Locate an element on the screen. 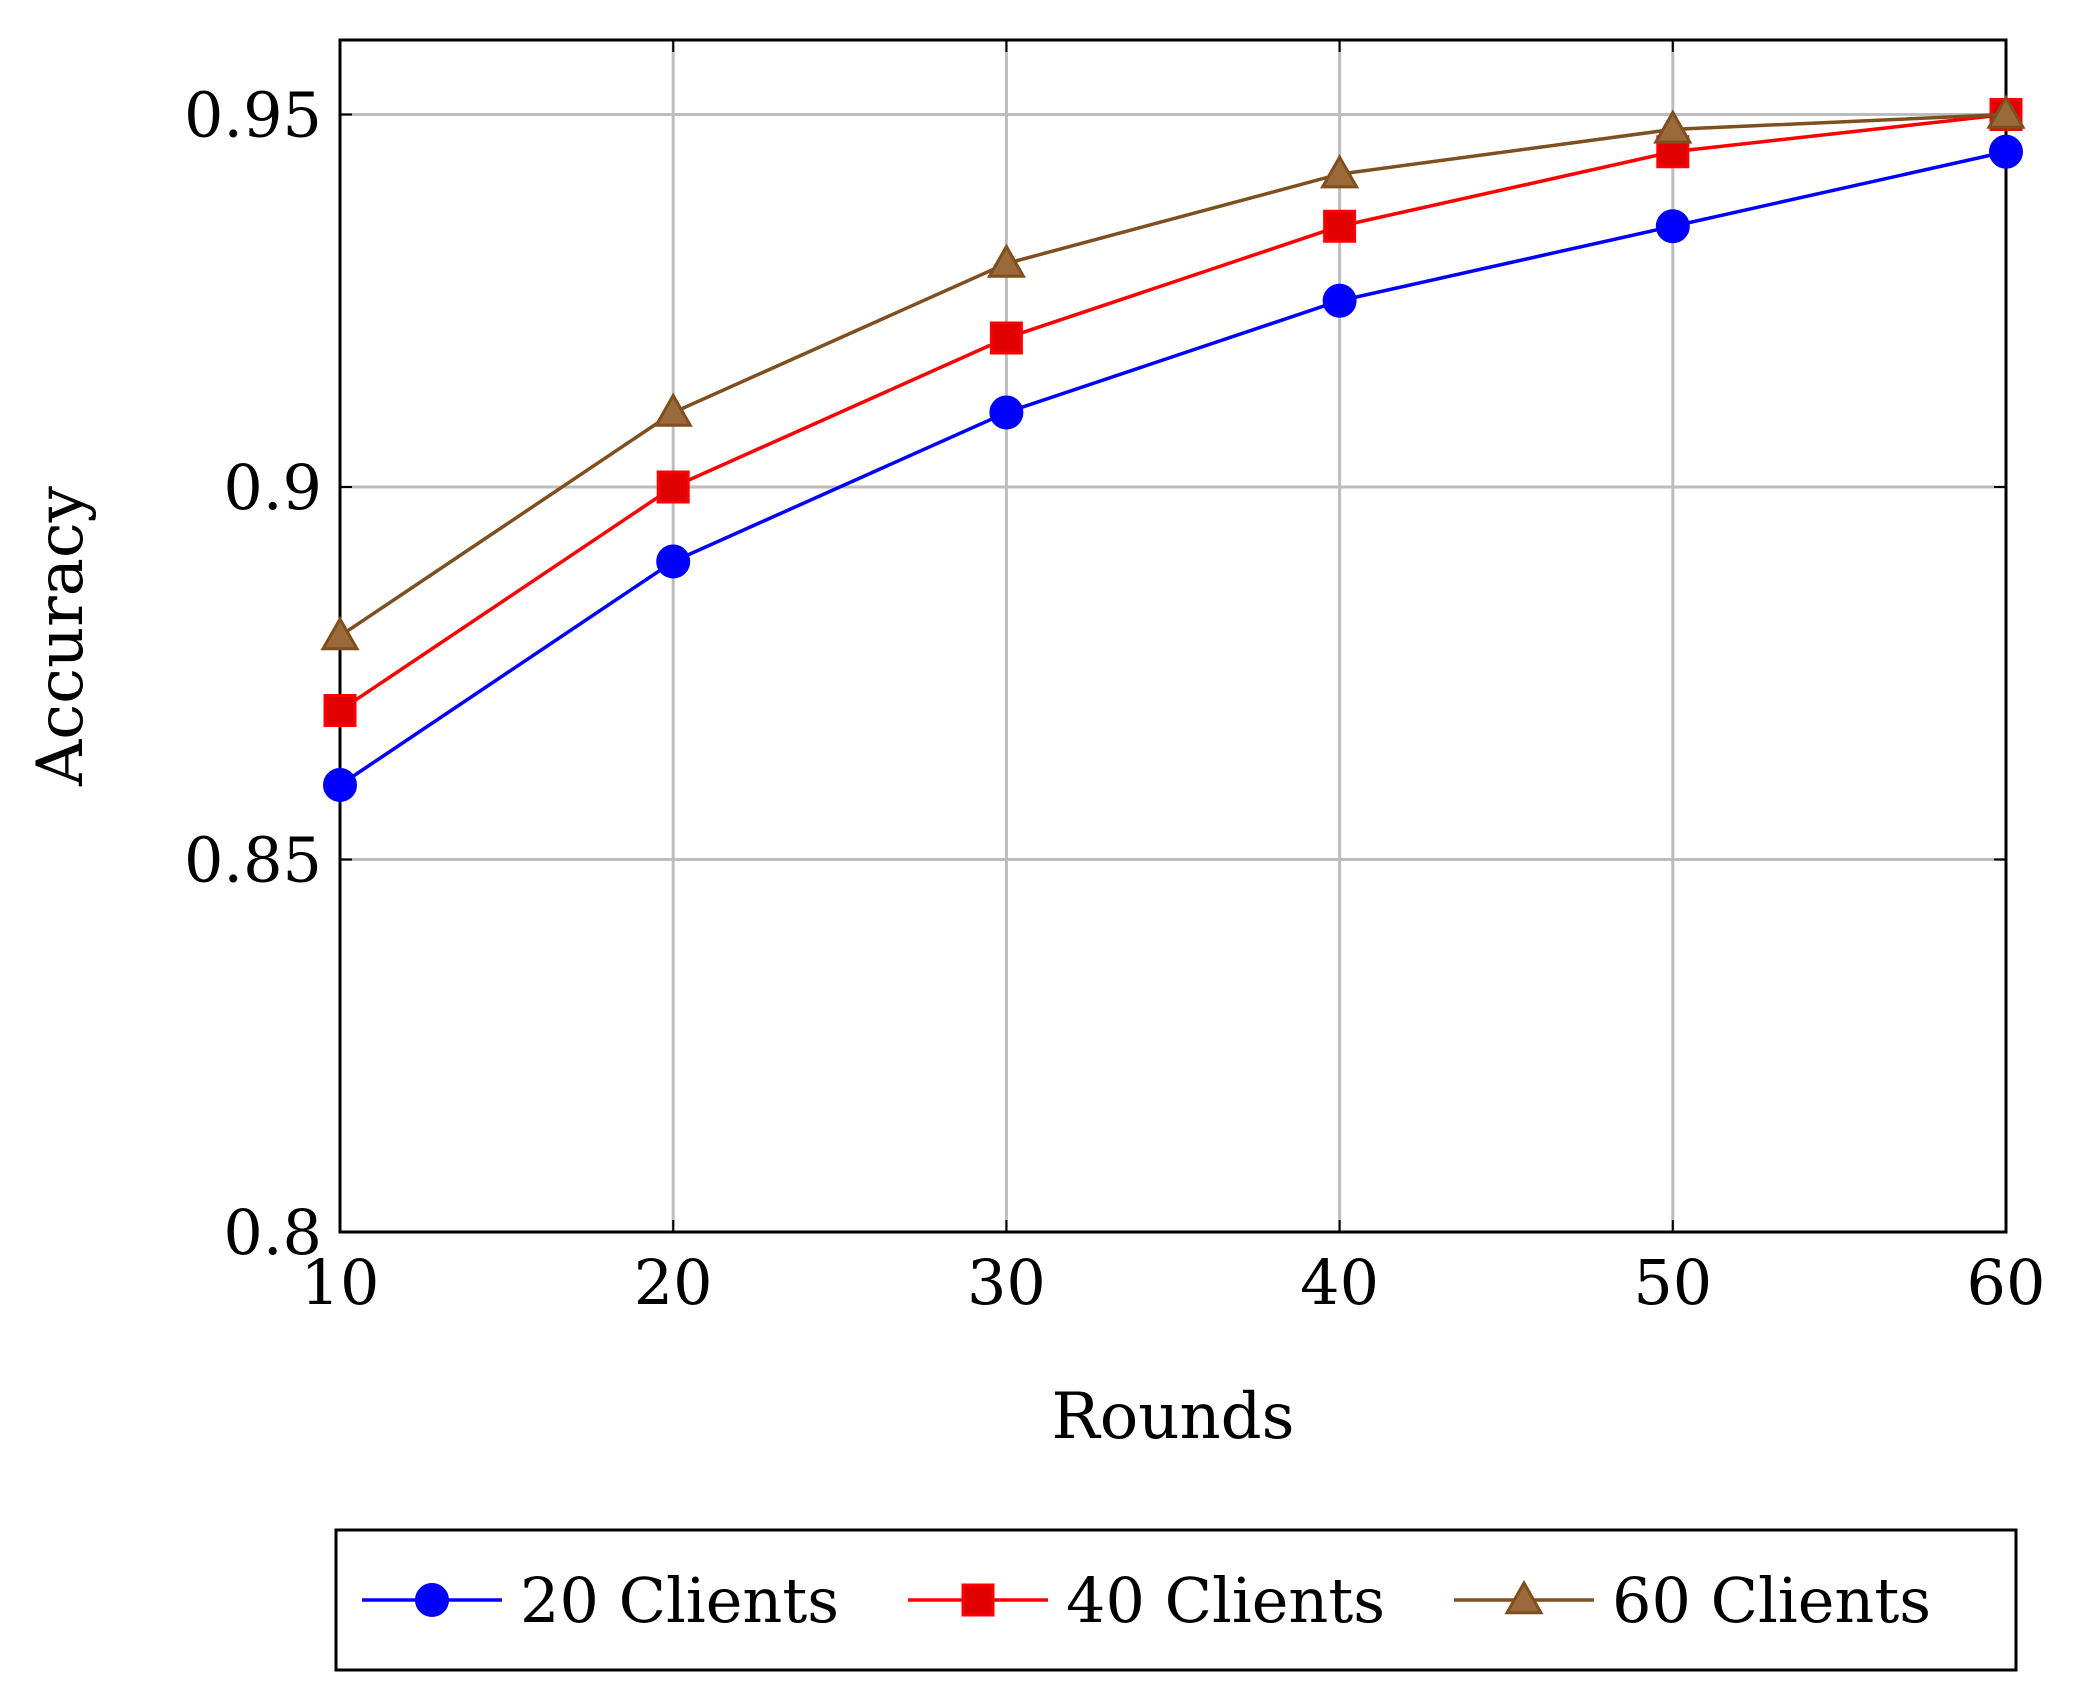  y-tick-label: 0.95 is located at coordinates (253, 115).